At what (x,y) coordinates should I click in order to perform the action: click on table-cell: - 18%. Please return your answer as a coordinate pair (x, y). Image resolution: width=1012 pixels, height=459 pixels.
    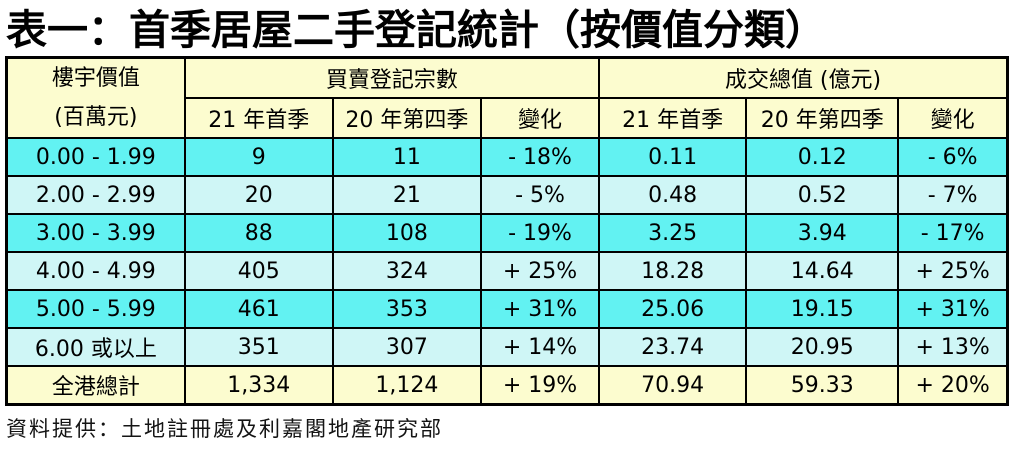
    Looking at the image, I should click on (540, 157).